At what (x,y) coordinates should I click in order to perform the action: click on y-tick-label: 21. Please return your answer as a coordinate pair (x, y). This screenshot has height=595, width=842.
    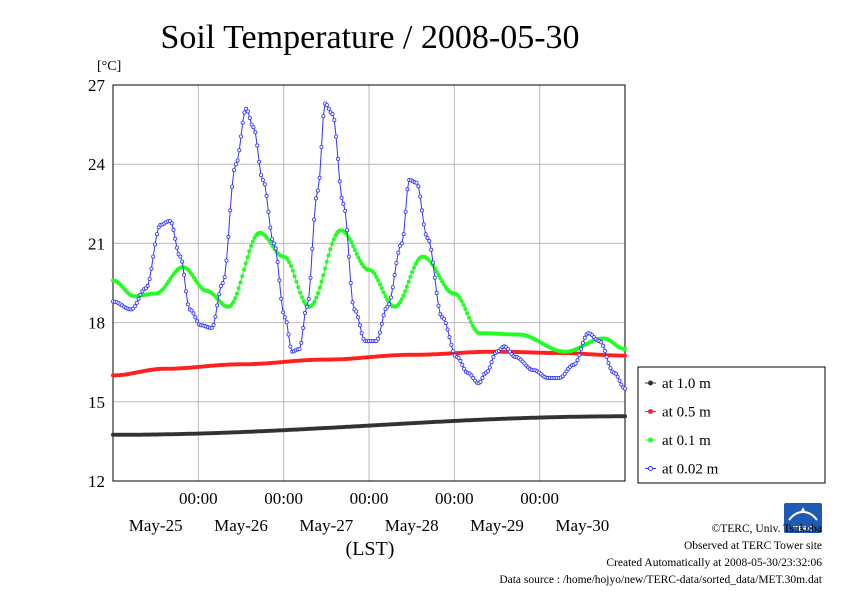
    Looking at the image, I should click on (96, 243).